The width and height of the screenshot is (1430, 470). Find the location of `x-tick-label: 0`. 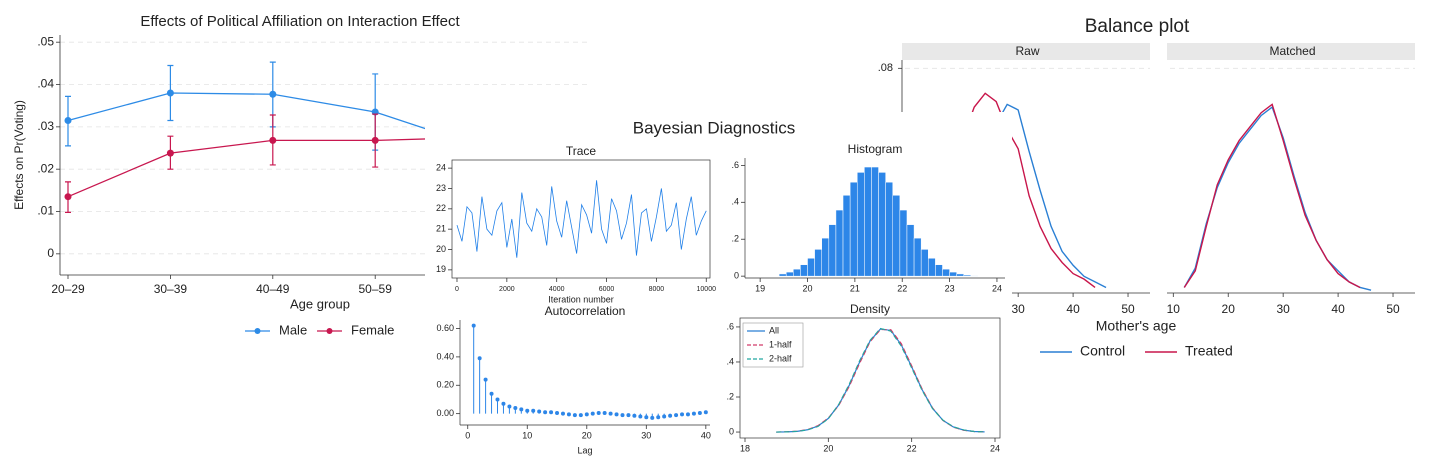

x-tick-label: 0 is located at coordinates (457, 289).